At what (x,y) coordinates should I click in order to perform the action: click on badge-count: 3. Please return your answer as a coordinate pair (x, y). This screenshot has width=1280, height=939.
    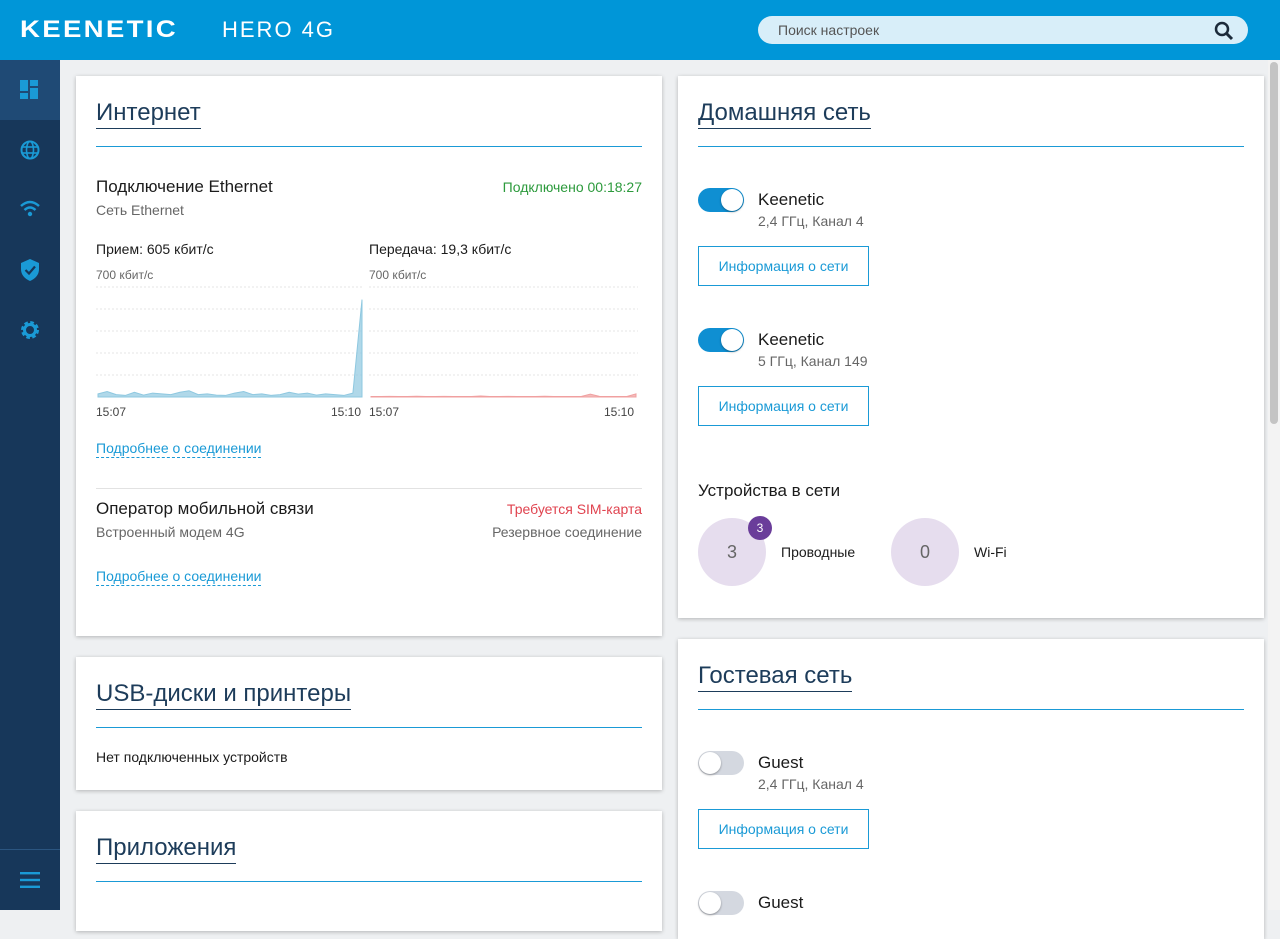
    Looking at the image, I should click on (760, 528).